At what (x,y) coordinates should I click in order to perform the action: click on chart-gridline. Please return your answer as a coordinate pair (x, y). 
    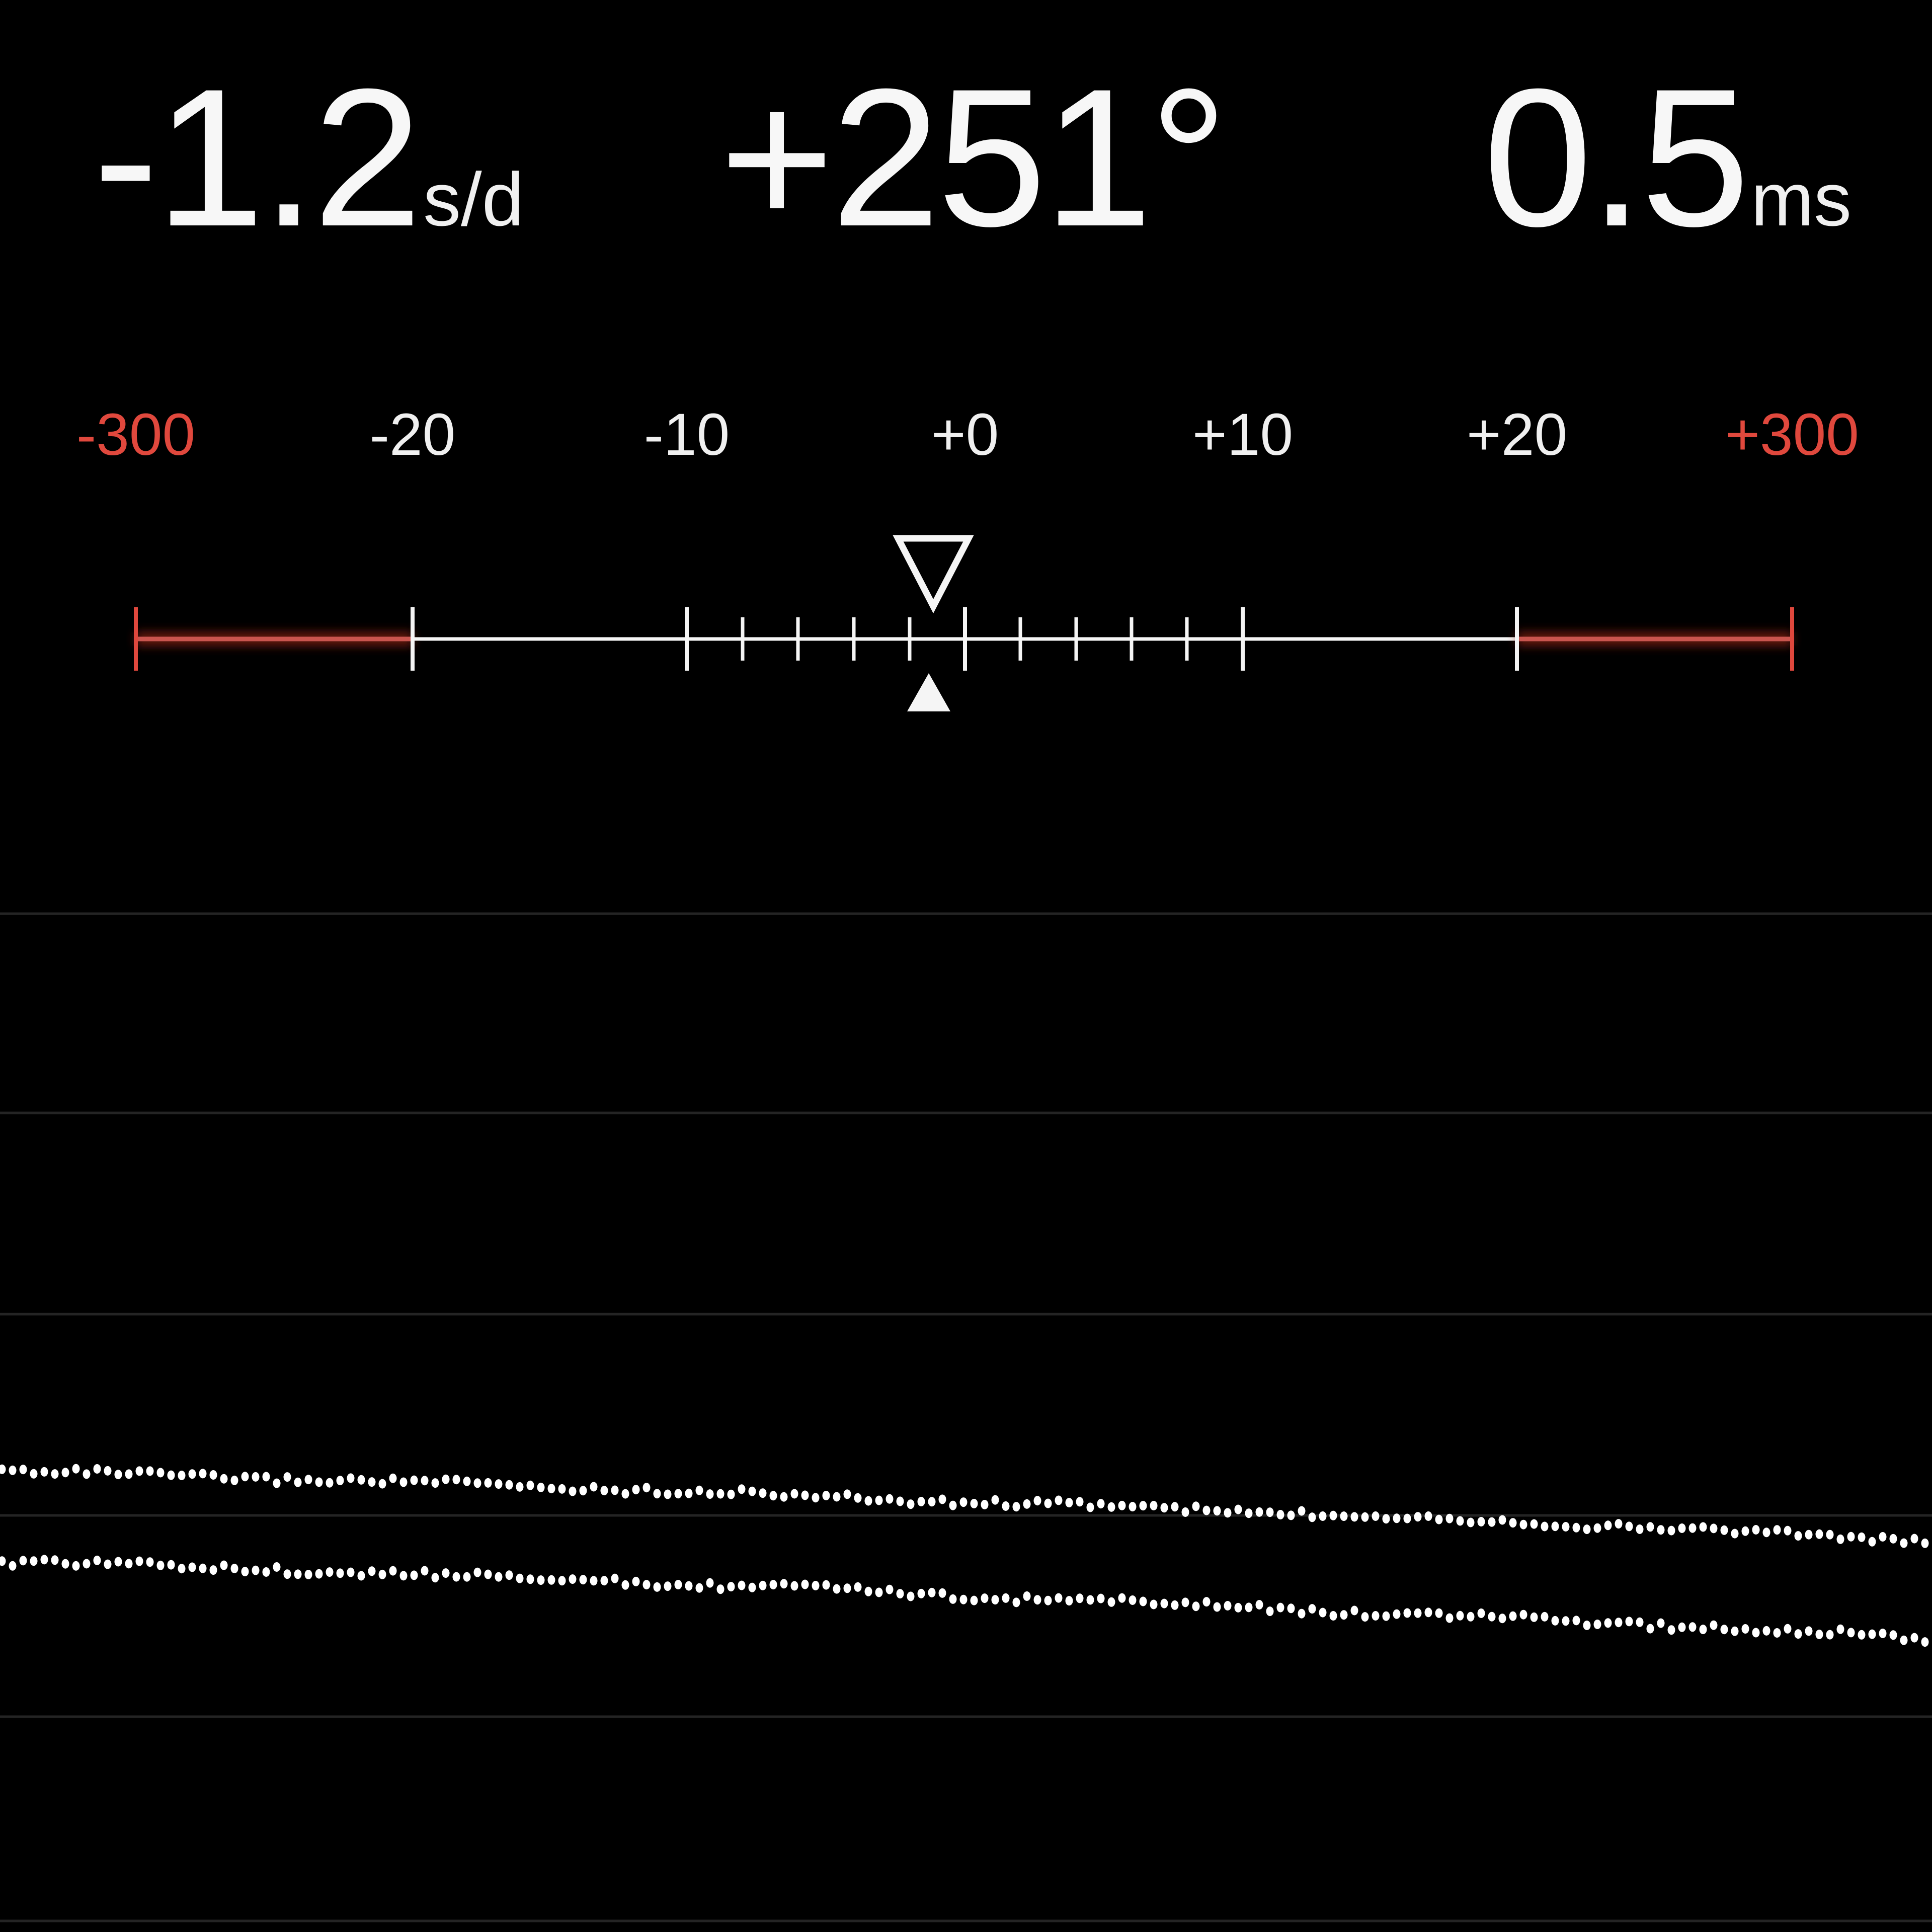
    Looking at the image, I should click on (966, 1315).